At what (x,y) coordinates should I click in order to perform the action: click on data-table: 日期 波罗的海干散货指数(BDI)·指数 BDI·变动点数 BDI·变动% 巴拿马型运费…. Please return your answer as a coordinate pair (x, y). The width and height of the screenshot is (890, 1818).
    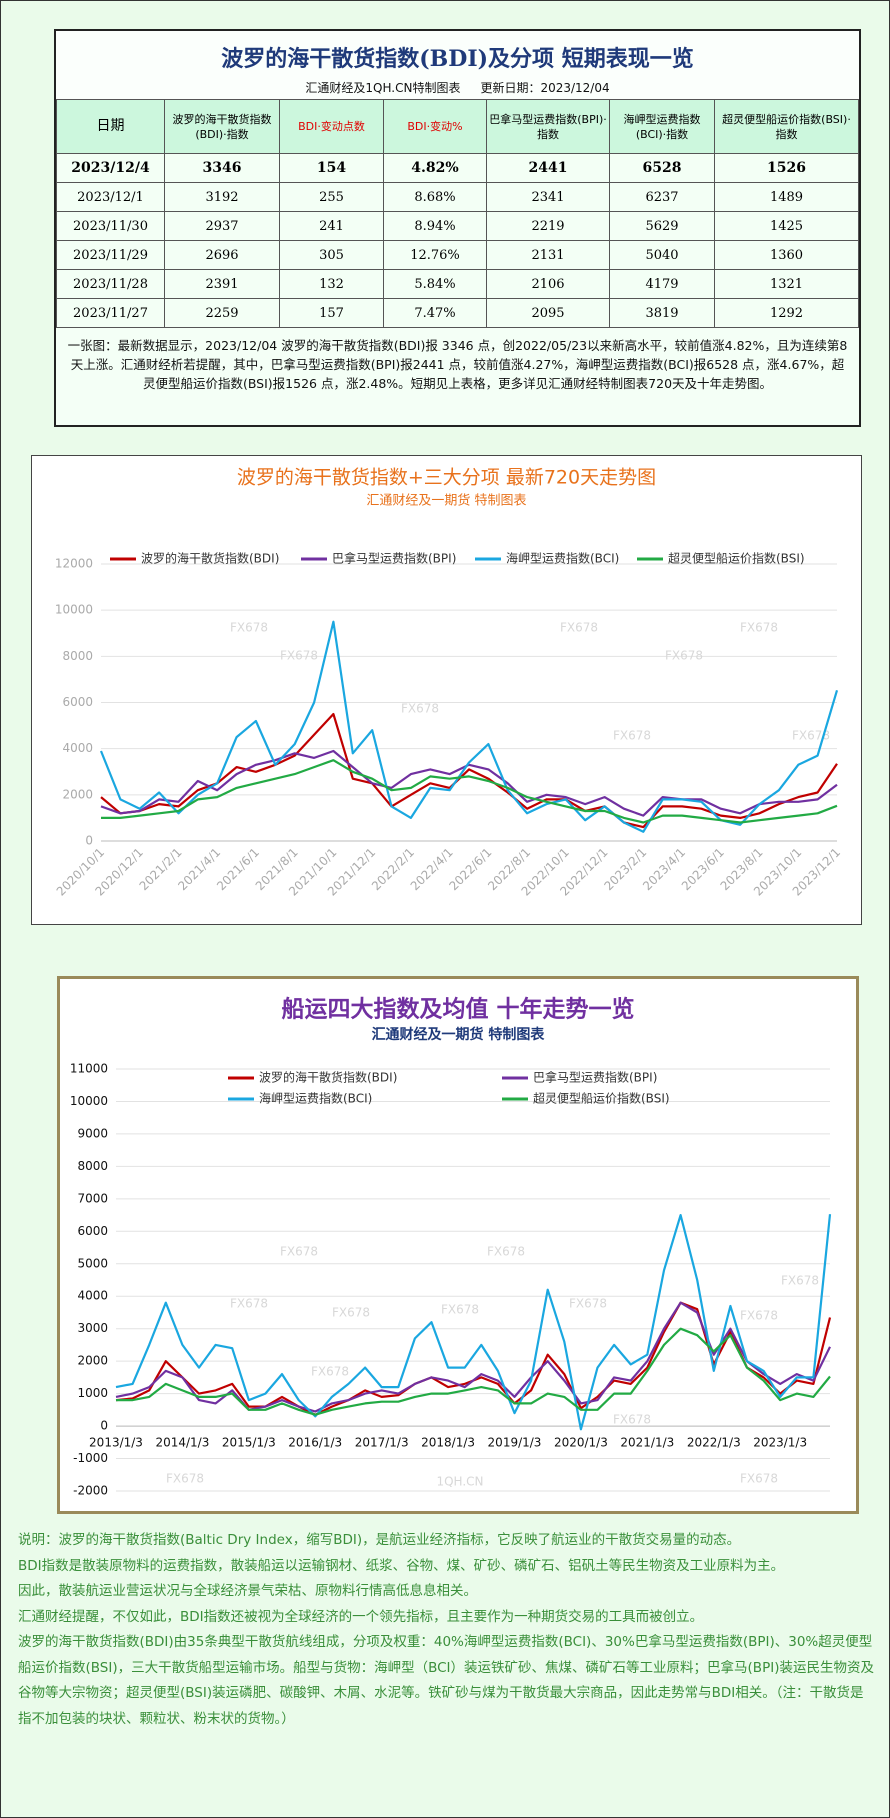
    Looking at the image, I should click on (457, 213).